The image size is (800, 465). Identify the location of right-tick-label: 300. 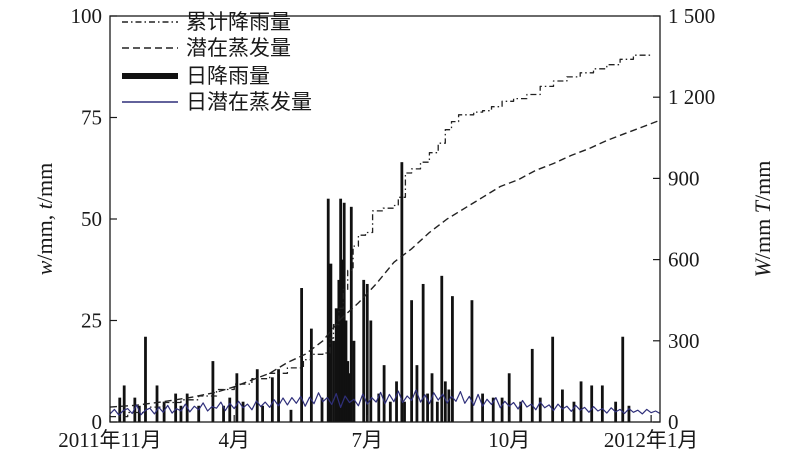
(684, 341).